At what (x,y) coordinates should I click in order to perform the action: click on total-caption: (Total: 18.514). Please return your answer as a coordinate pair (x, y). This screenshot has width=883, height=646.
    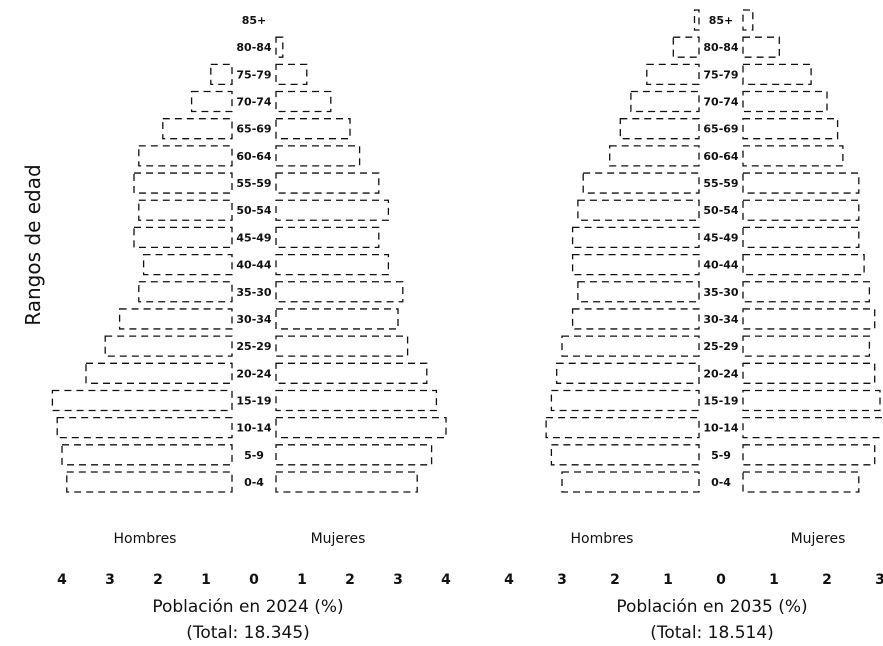
    Looking at the image, I should click on (712, 633).